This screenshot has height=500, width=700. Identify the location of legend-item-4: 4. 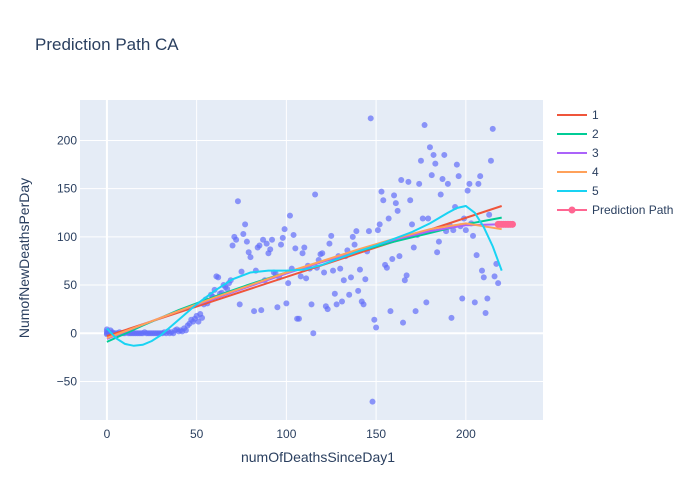
(578, 172).